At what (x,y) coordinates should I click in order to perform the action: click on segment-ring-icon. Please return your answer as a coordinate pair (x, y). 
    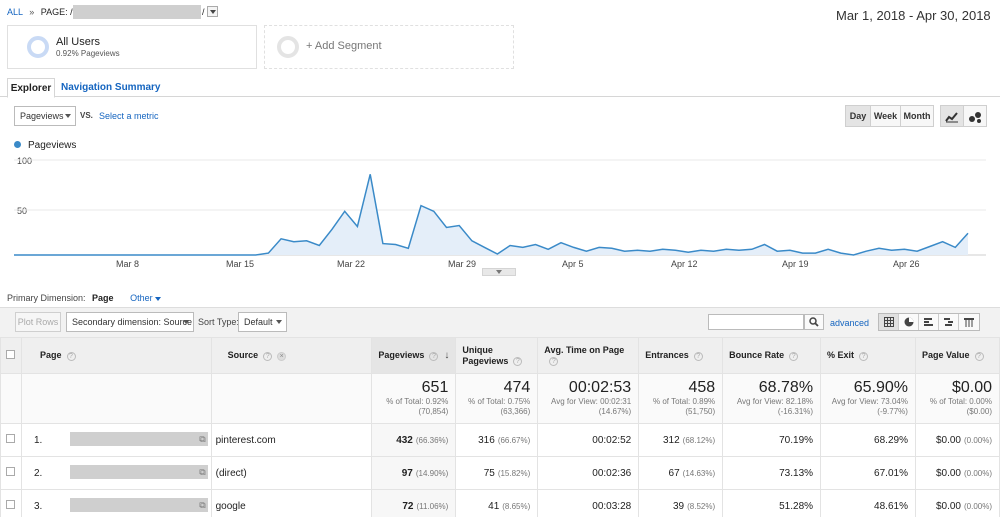
    Looking at the image, I should click on (38, 47).